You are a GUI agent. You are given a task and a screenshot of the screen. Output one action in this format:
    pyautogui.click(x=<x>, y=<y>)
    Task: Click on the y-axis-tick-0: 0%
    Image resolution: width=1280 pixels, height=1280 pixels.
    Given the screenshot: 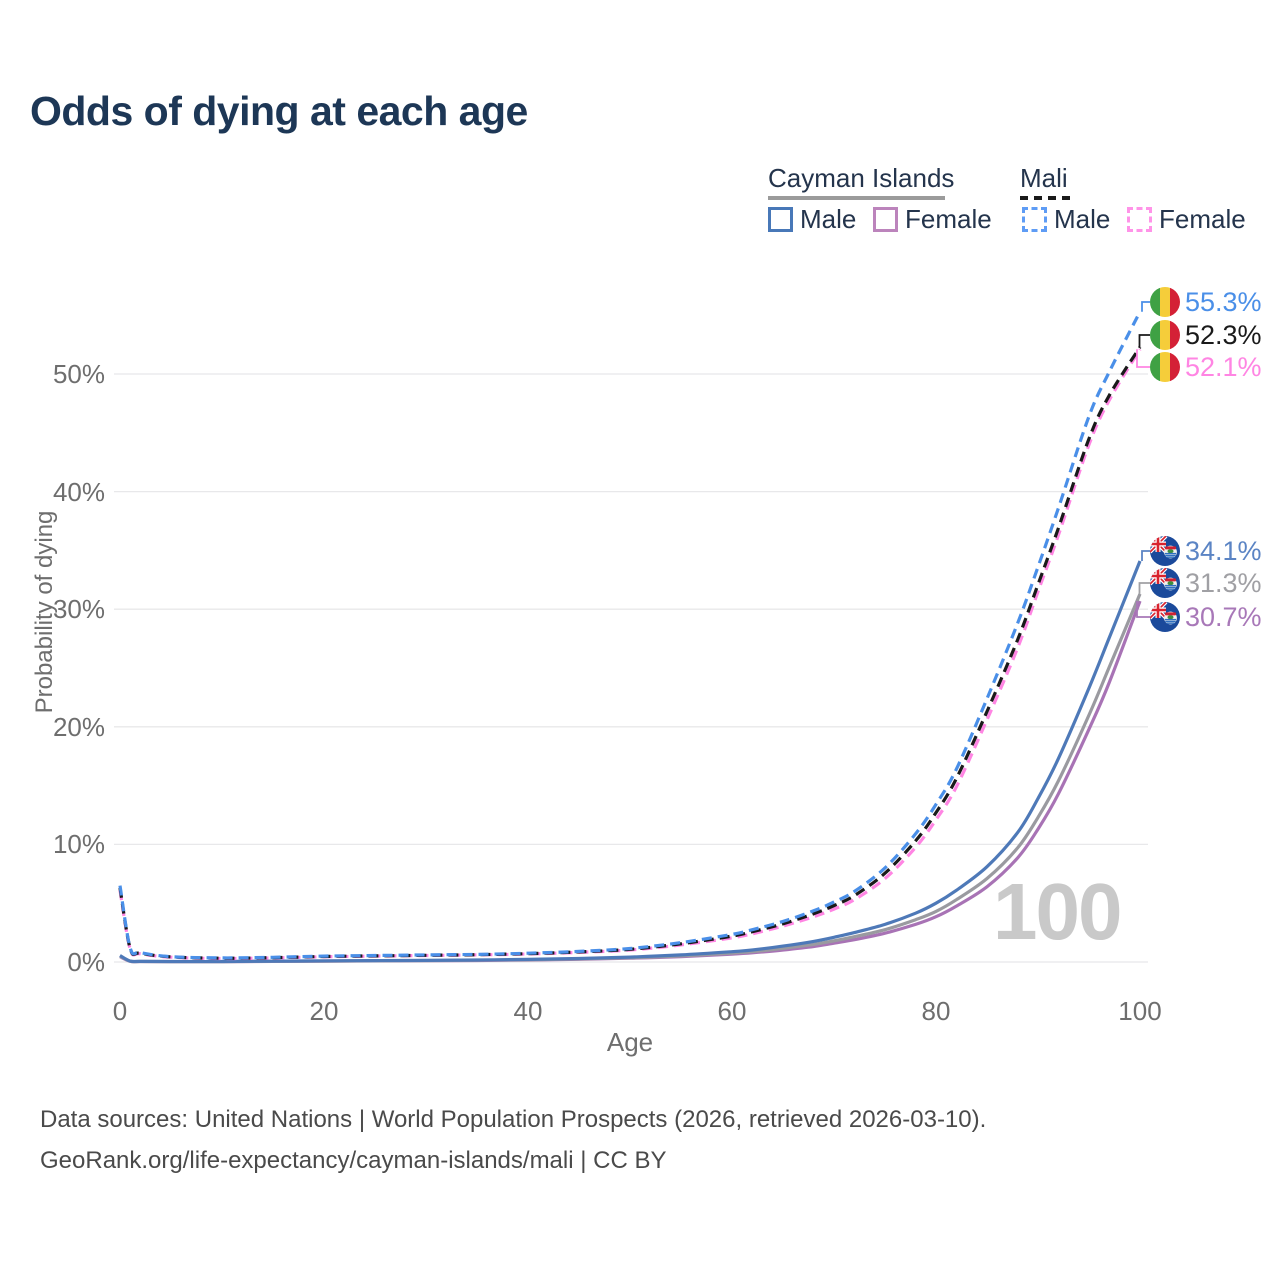 What is the action you would take?
    pyautogui.click(x=86, y=962)
    